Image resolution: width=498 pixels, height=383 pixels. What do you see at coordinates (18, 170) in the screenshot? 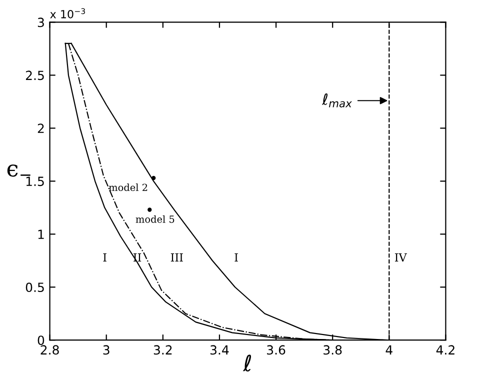
I see `y-axis-title: ϵ$_{−}$` at bounding box center [18, 170].